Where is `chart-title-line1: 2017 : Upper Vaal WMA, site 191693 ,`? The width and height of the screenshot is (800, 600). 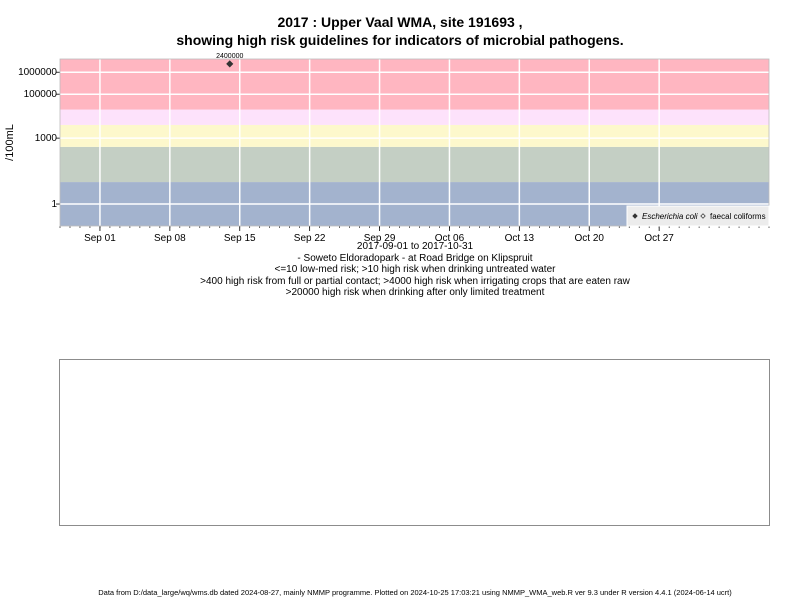
chart-title-line1: 2017 : Upper Vaal WMA, site 191693 , is located at coordinates (400, 22).